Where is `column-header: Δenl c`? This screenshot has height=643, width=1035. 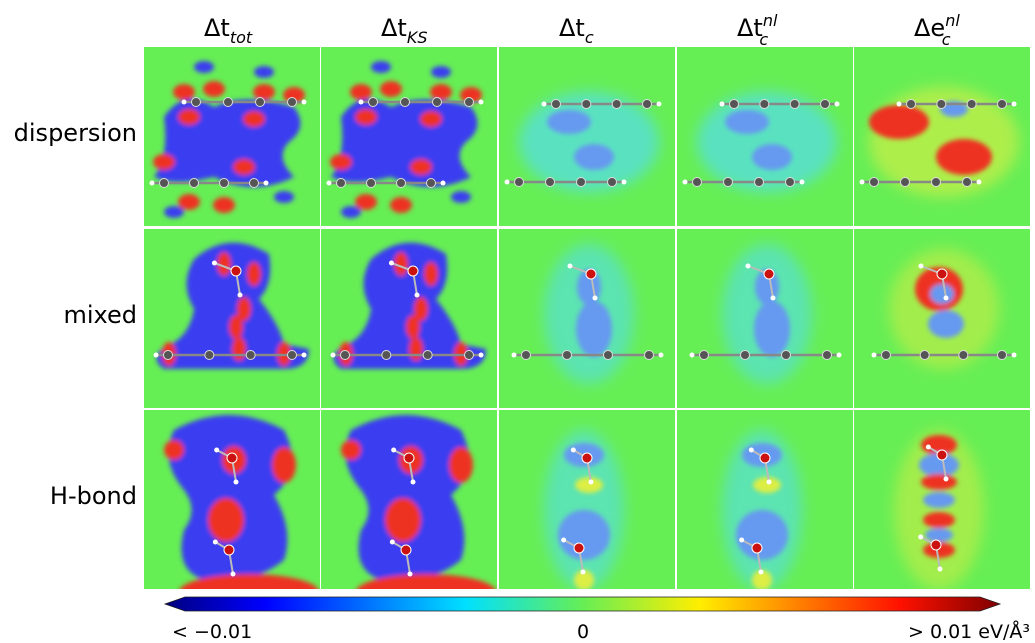 column-header: Δenl c is located at coordinates (937, 30).